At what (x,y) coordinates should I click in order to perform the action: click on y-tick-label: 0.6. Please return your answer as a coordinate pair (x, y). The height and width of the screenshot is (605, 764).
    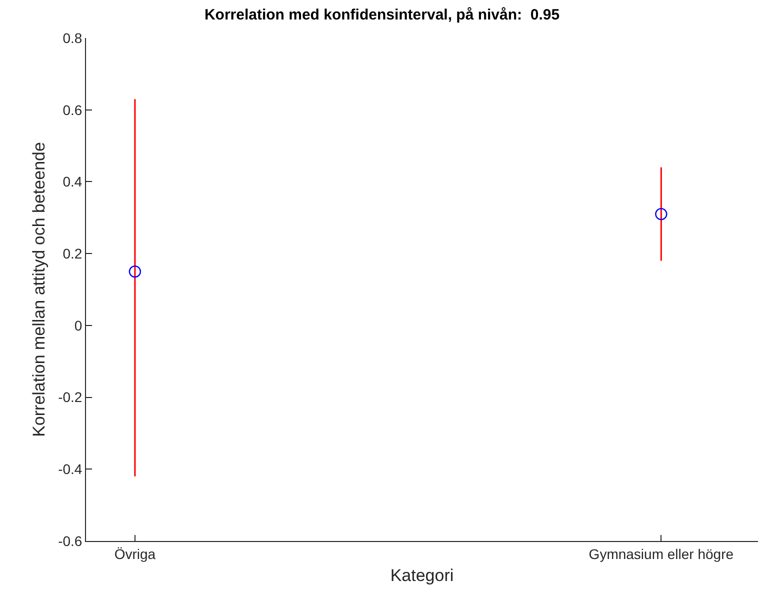
    Looking at the image, I should click on (72, 110).